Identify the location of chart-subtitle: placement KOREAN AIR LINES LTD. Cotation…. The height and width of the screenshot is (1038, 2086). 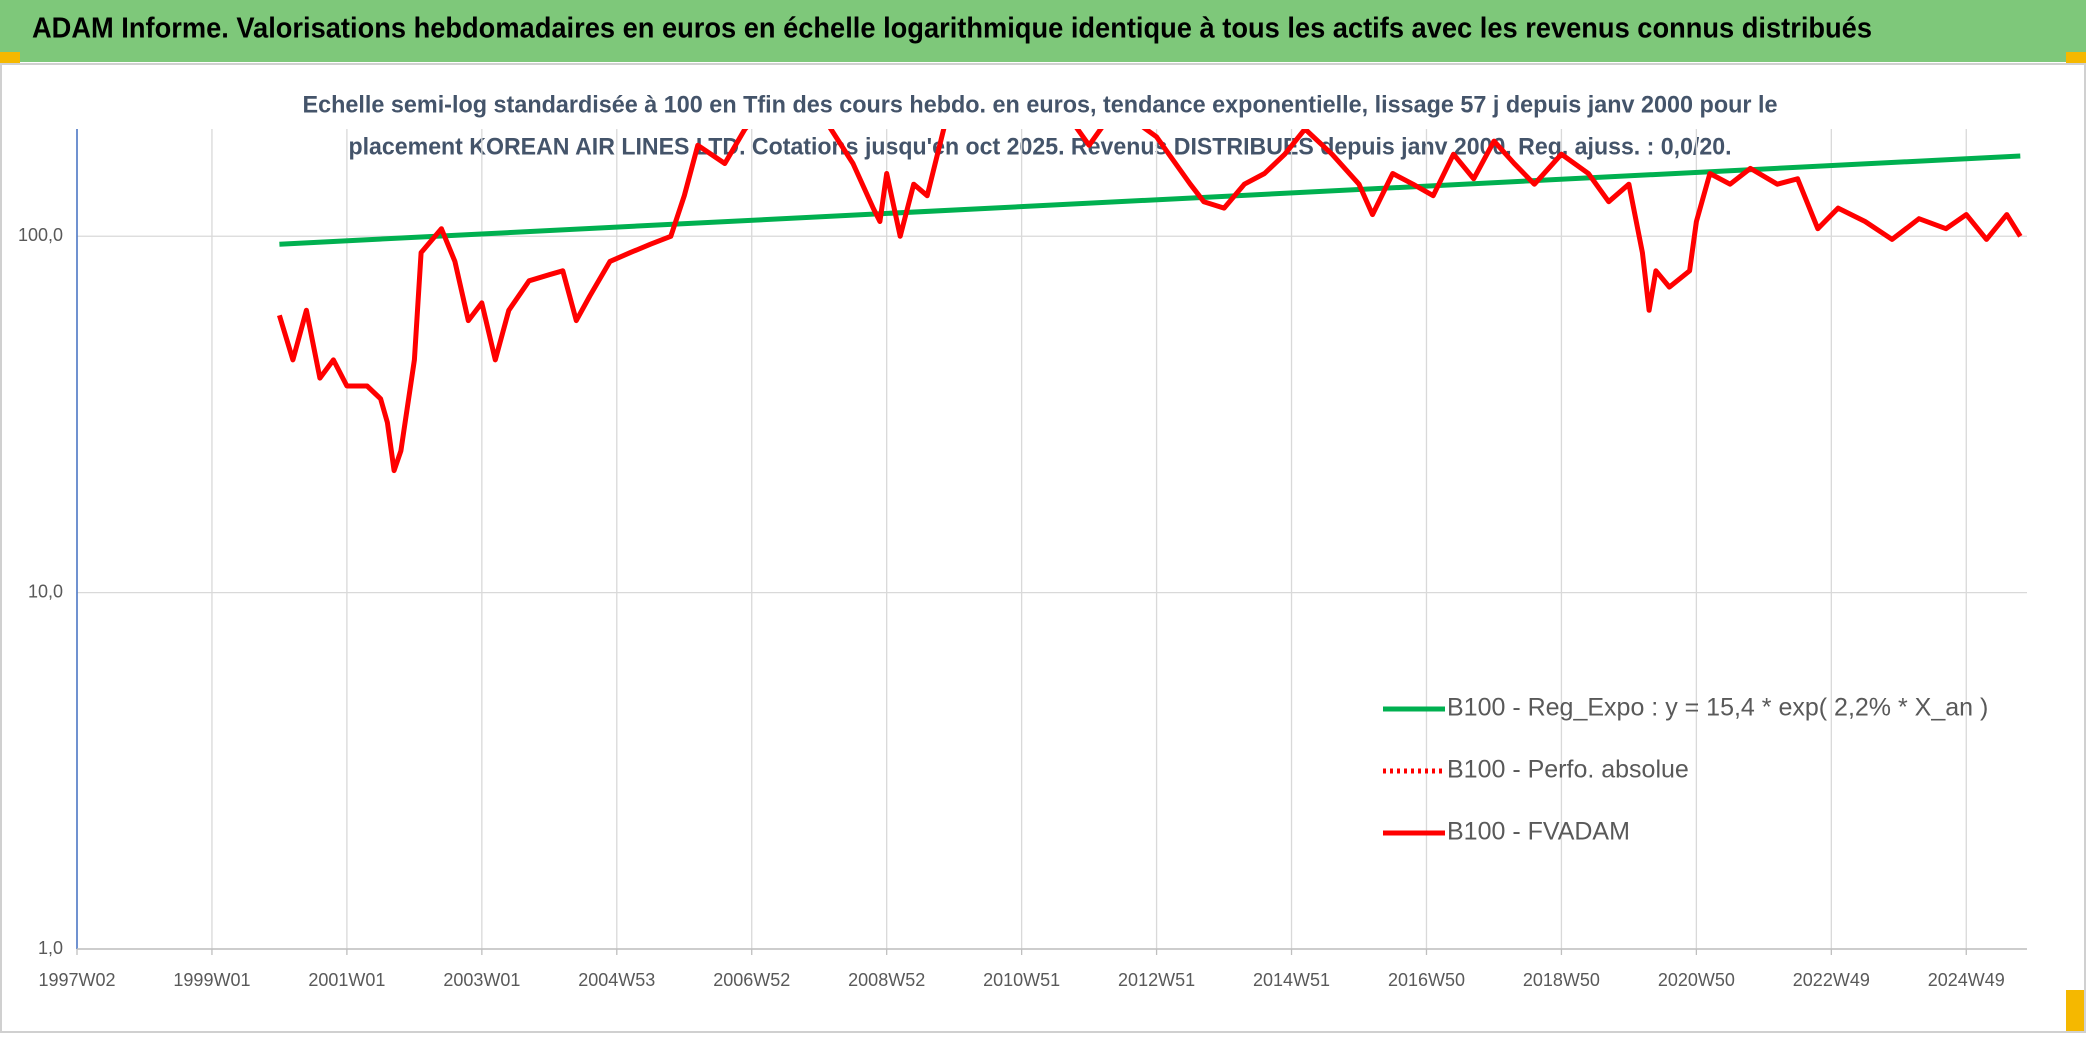
(1040, 146).